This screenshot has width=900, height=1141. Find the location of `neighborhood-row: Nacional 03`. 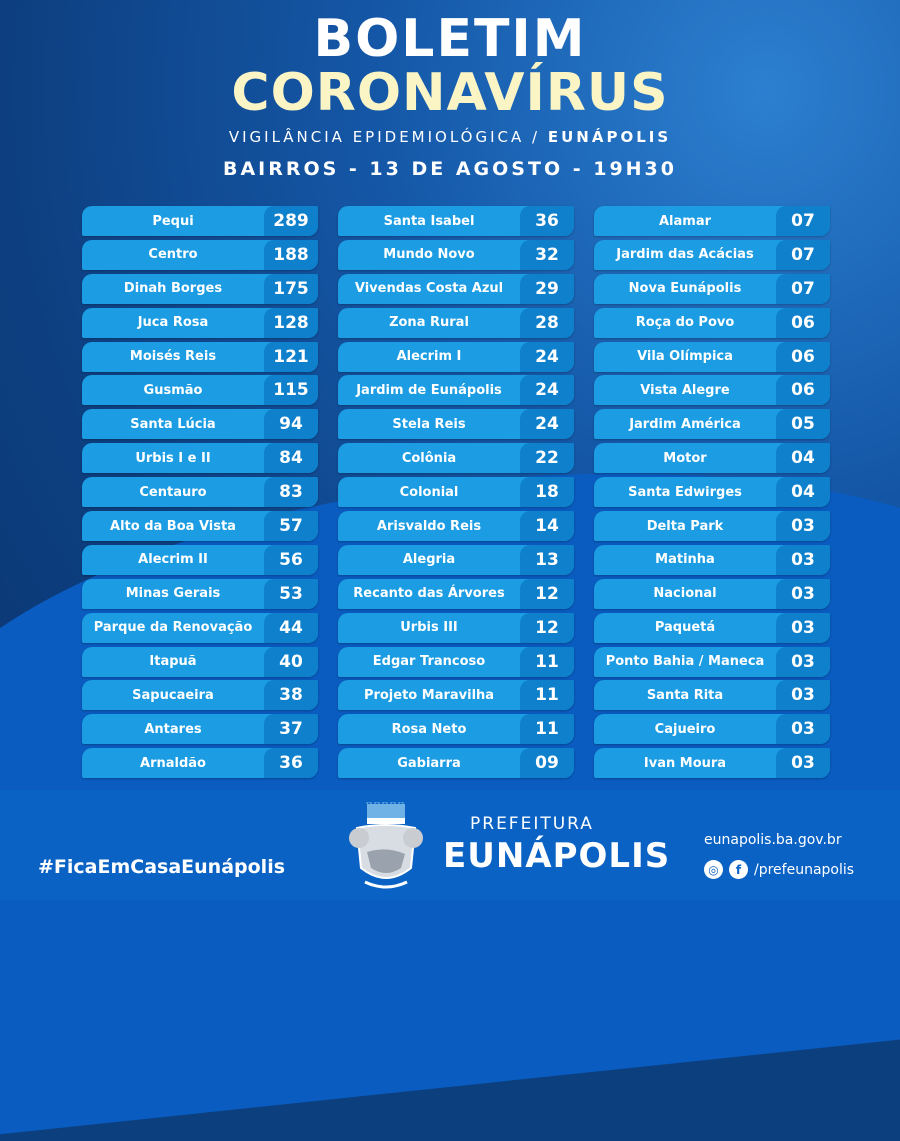

neighborhood-row: Nacional 03 is located at coordinates (712, 593).